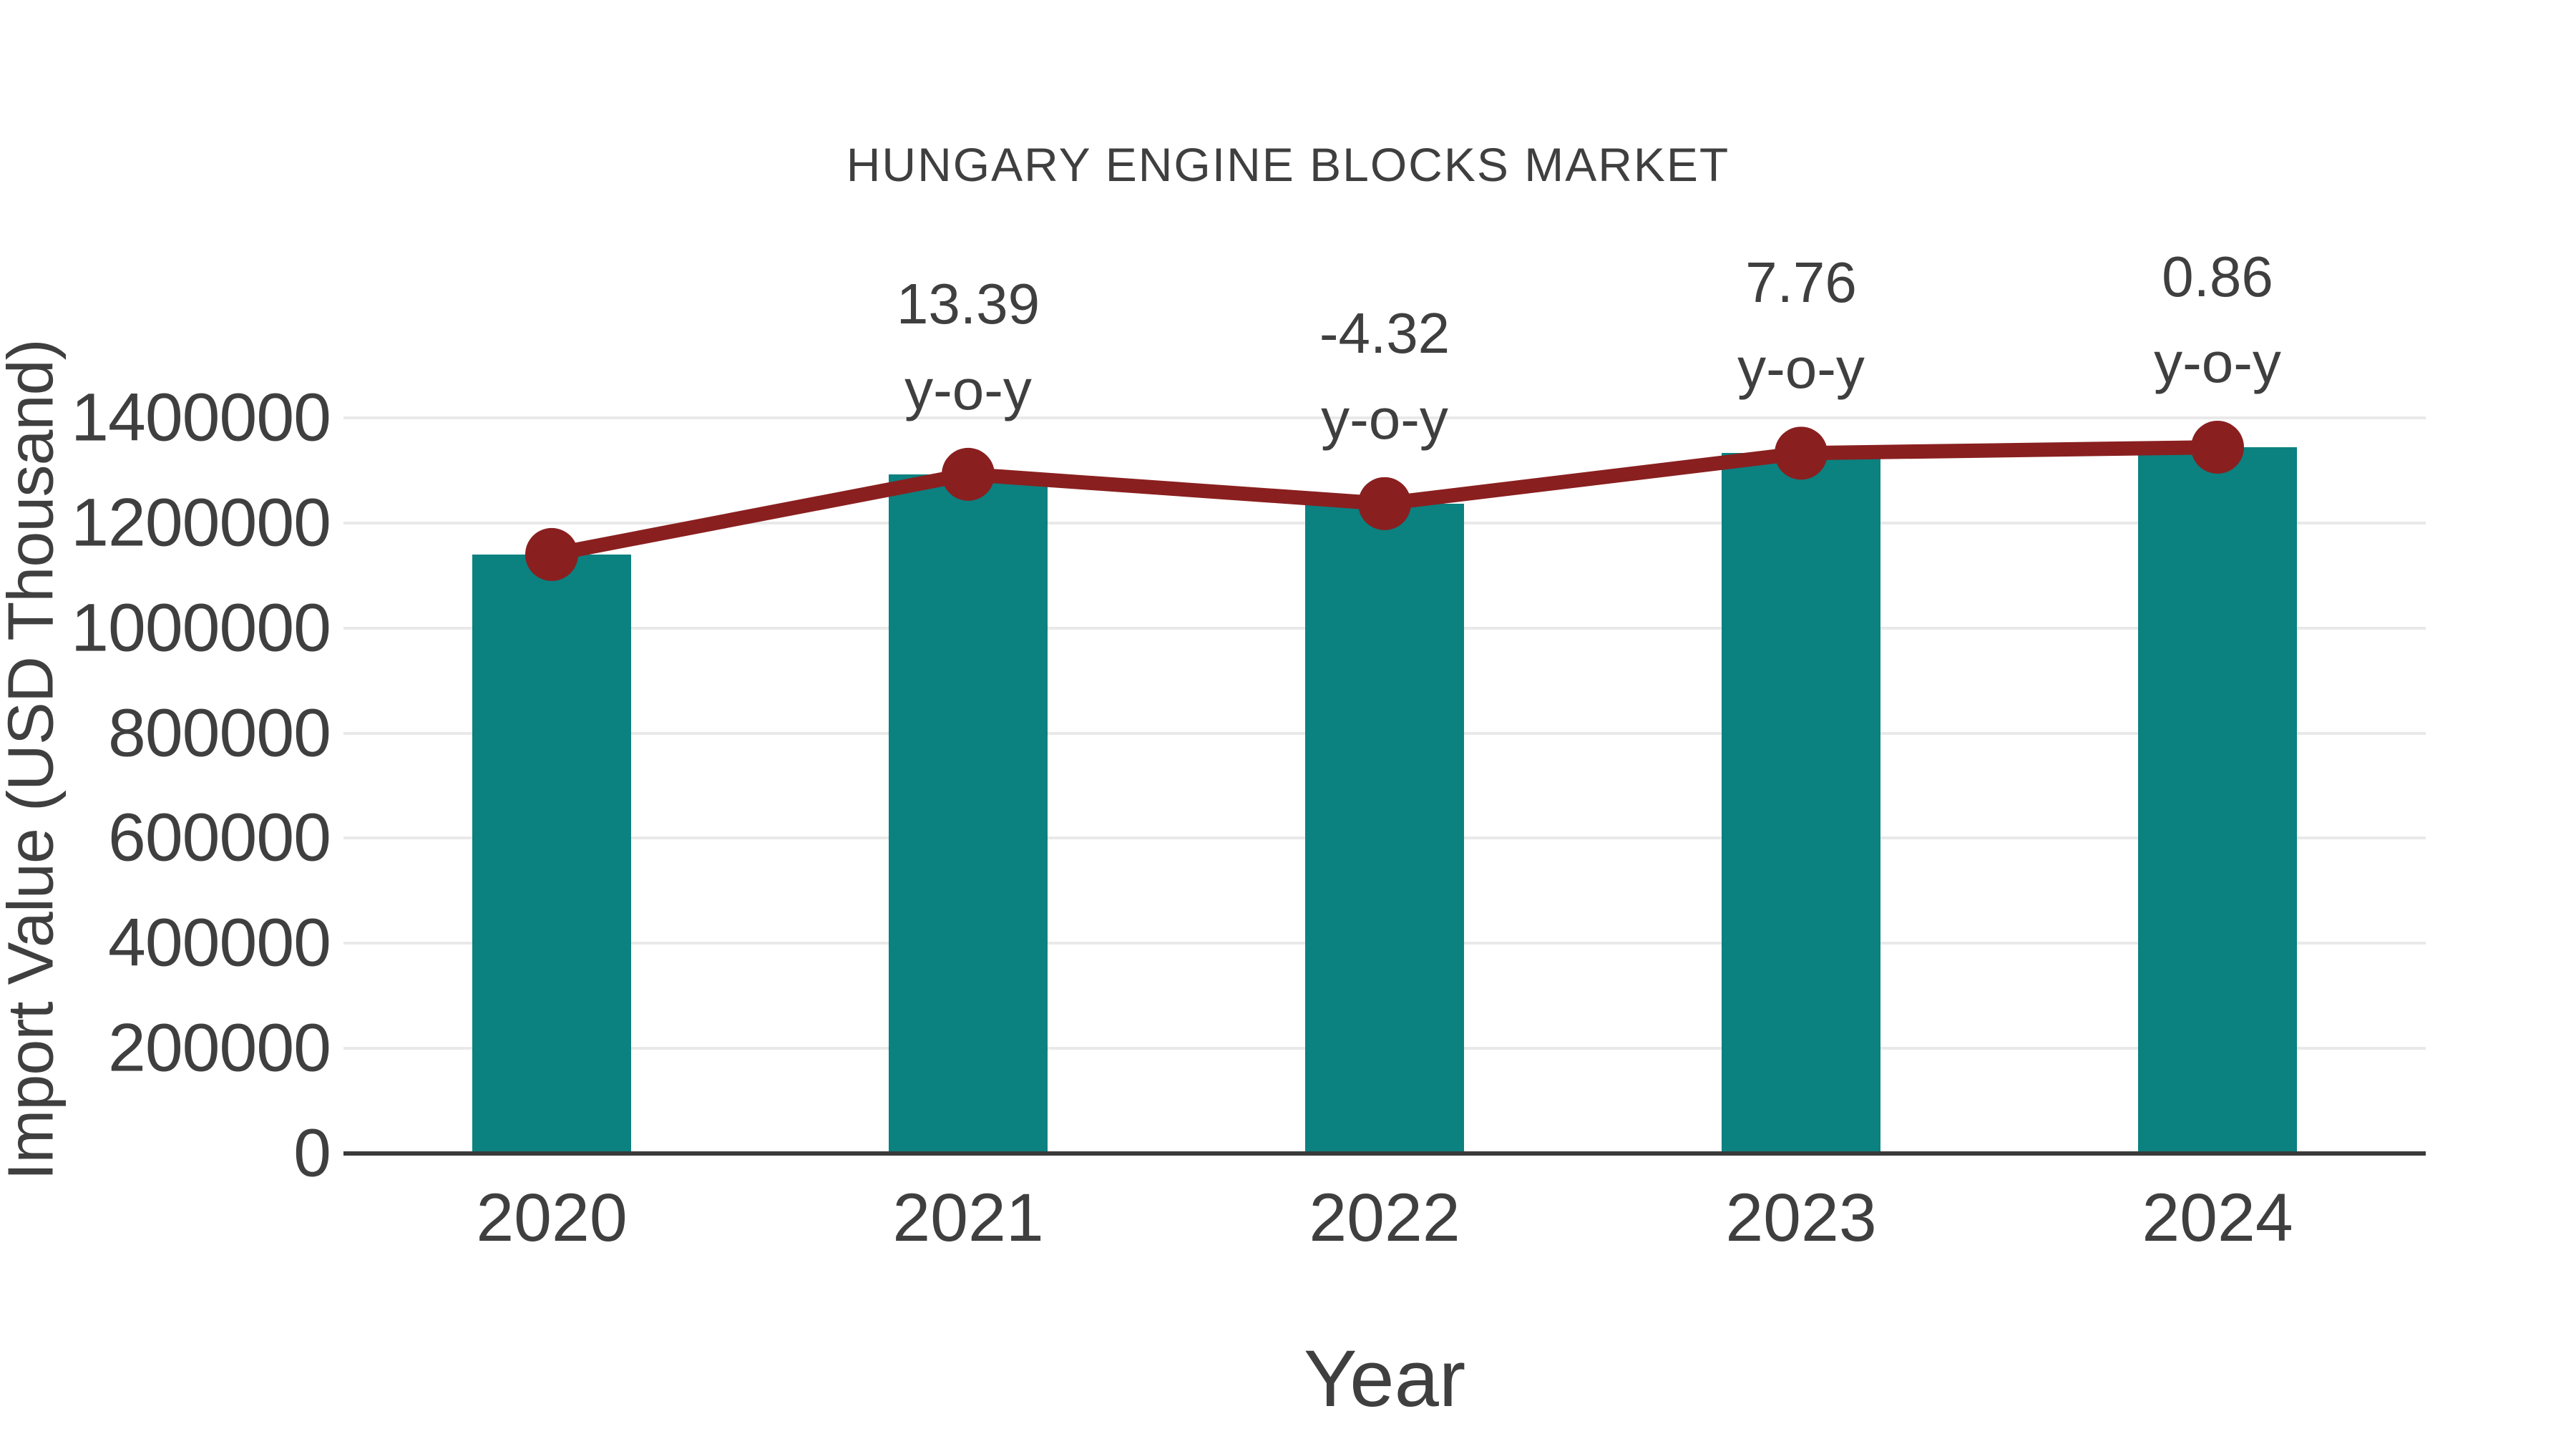 The width and height of the screenshot is (2576, 1449). Describe the element at coordinates (1384, 333) in the screenshot. I see `yoy-value-2022: -4.32` at that location.